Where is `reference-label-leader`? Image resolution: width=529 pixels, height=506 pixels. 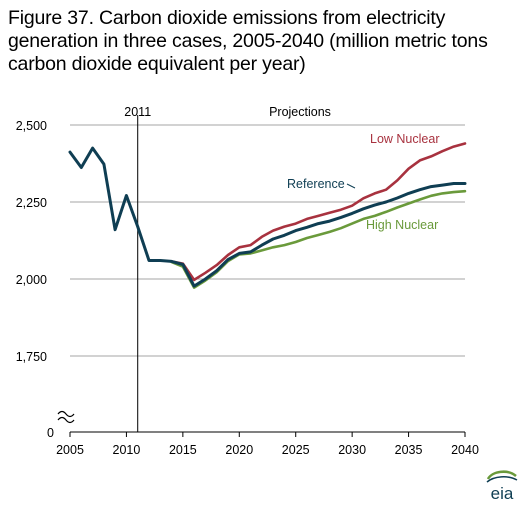 reference-label-leader is located at coordinates (351, 186).